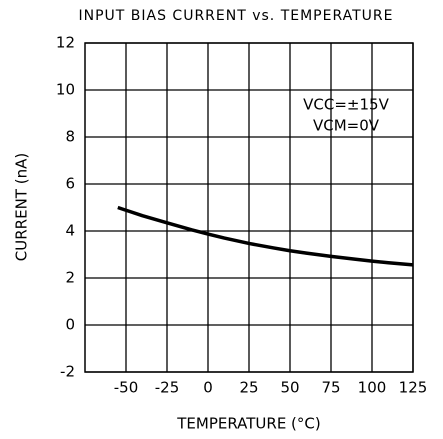  What do you see at coordinates (70, 231) in the screenshot?
I see `y-tick-label: 4` at bounding box center [70, 231].